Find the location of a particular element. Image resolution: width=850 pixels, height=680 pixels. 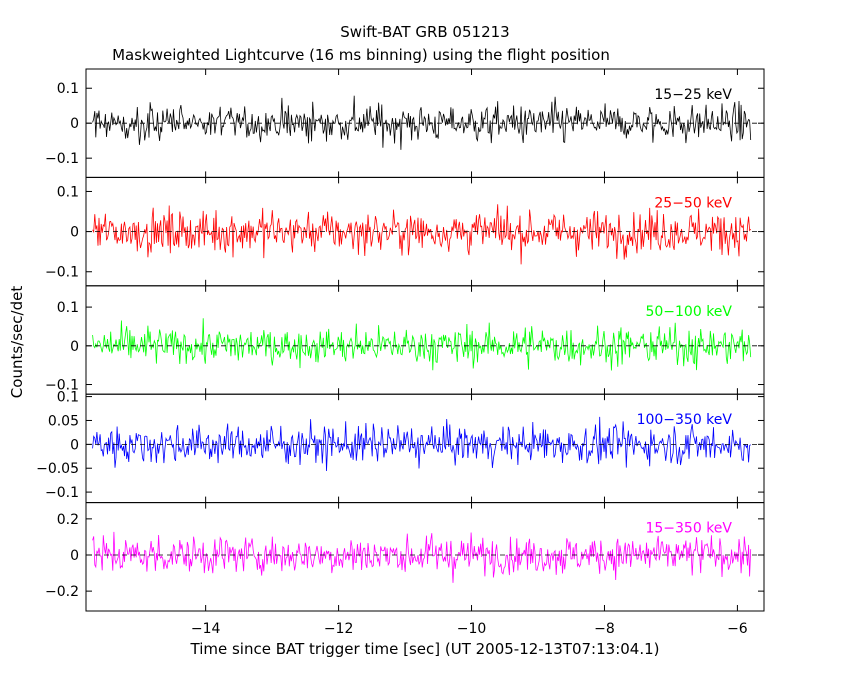

y-tick-label-5-3: −0.2 is located at coordinates (62, 592).